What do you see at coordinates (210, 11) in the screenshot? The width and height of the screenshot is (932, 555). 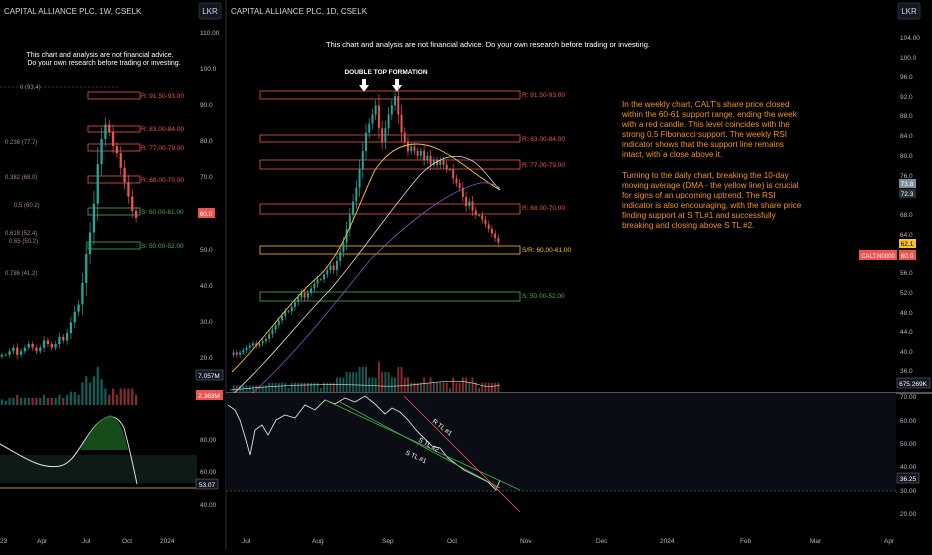 I see `left-currency-button` at bounding box center [210, 11].